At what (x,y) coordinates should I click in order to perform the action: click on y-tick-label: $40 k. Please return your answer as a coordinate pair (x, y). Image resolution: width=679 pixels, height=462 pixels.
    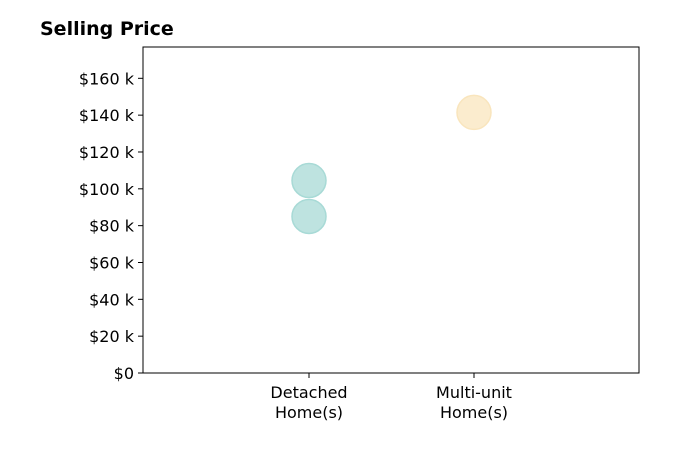
    Looking at the image, I should click on (112, 299).